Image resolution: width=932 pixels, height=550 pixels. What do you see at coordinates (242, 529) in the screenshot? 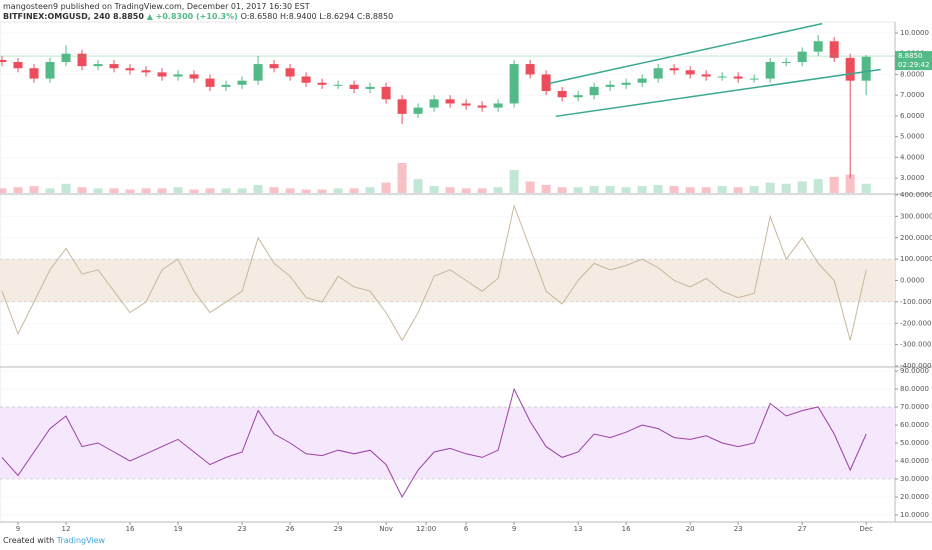
I see `x-tick-label: 23` at bounding box center [242, 529].